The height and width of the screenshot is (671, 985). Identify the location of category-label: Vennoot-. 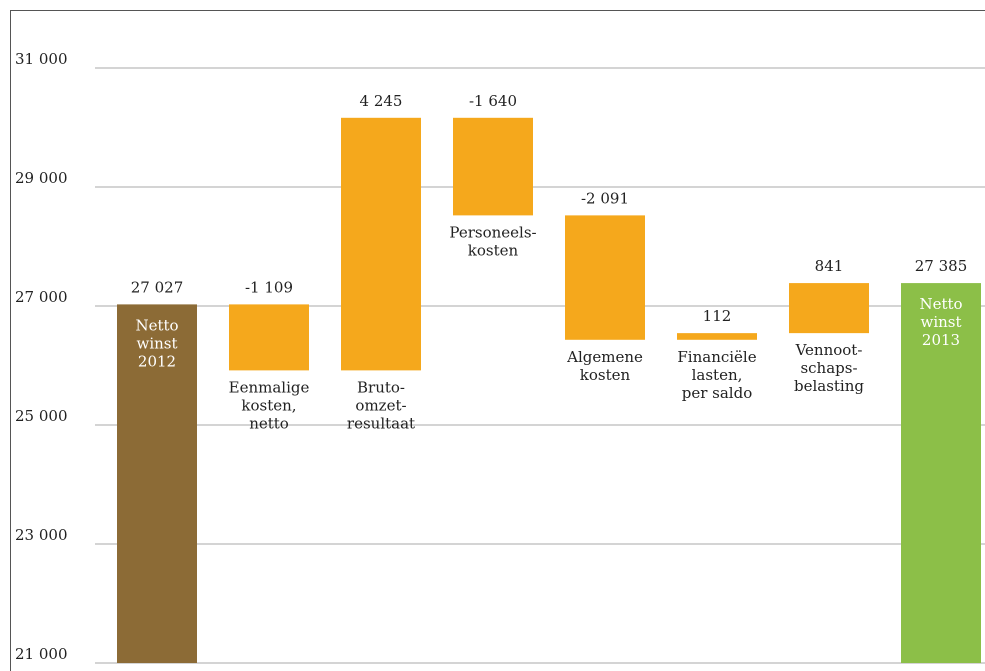
(829, 350).